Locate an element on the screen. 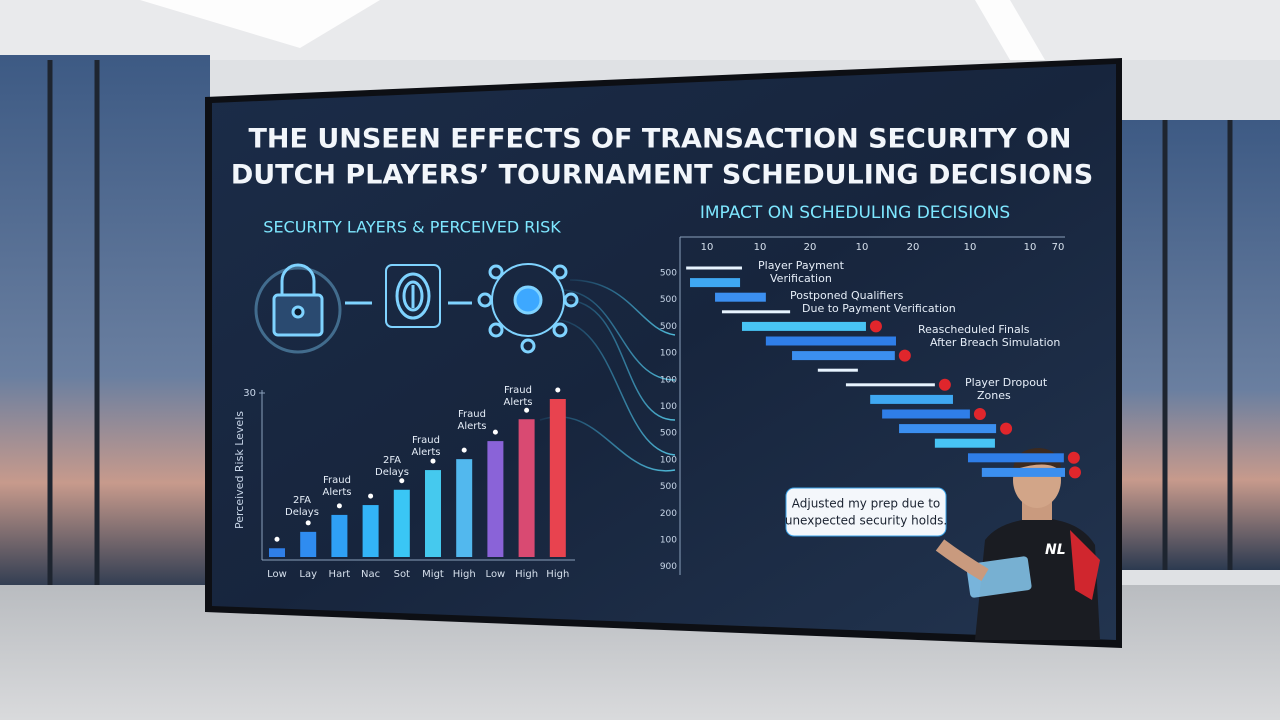 This screenshot has width=1280, height=724. player: NL is located at coordinates (1017, 544).